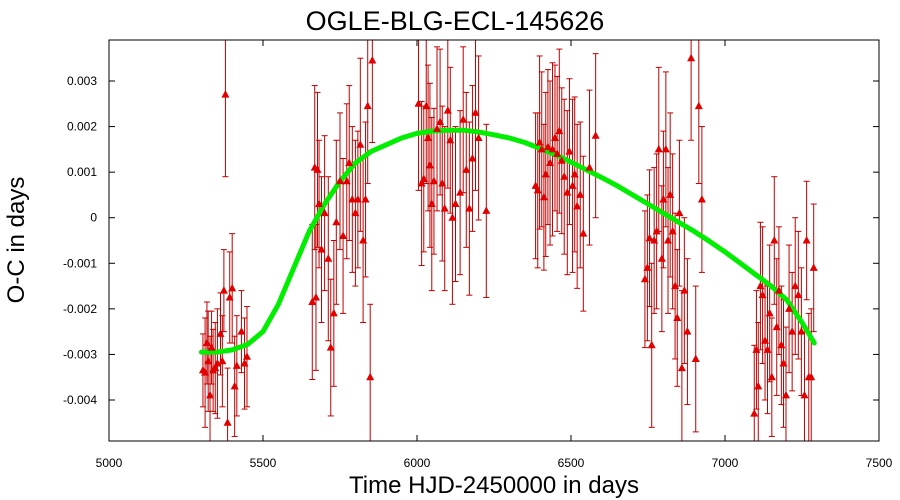  Describe the element at coordinates (82, 127) in the screenshot. I see `y-tick-label: 0.002` at that location.